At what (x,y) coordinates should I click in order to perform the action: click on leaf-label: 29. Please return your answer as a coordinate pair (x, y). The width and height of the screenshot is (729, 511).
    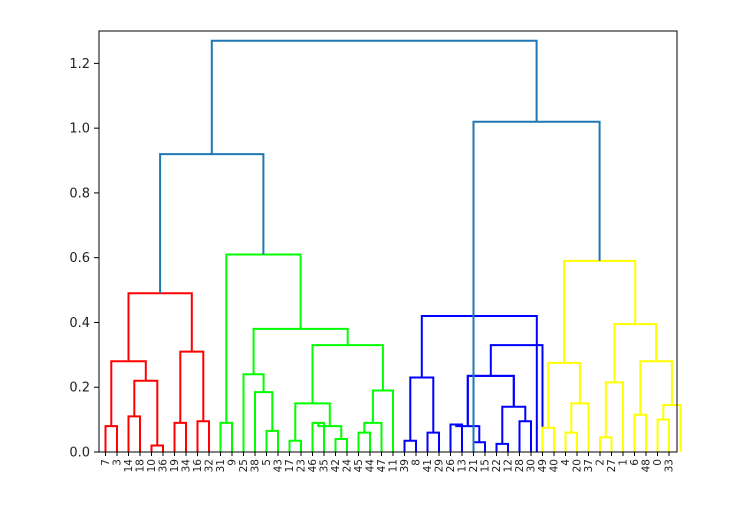
    Looking at the image, I should click on (440, 465).